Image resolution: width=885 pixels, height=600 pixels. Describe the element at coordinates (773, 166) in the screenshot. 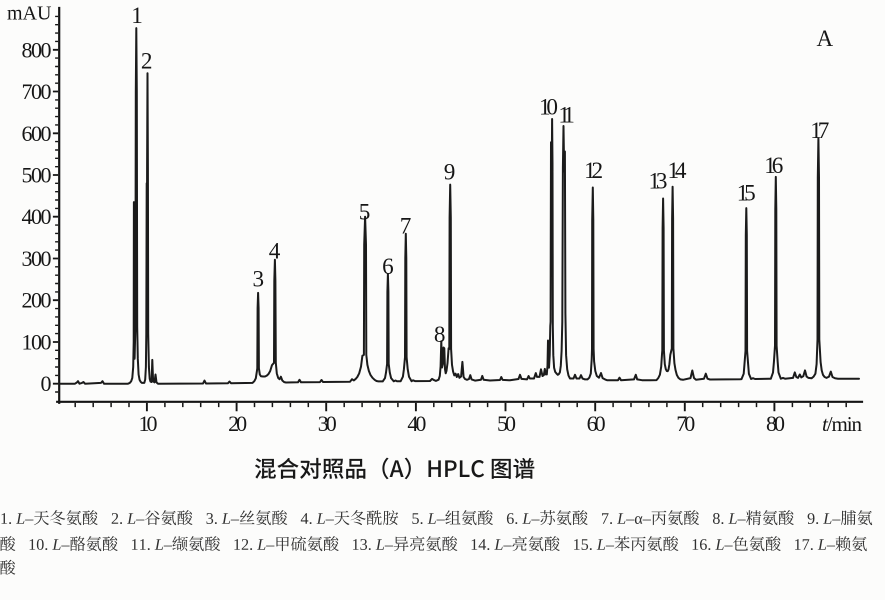

I see `svg-text: 16` at that location.